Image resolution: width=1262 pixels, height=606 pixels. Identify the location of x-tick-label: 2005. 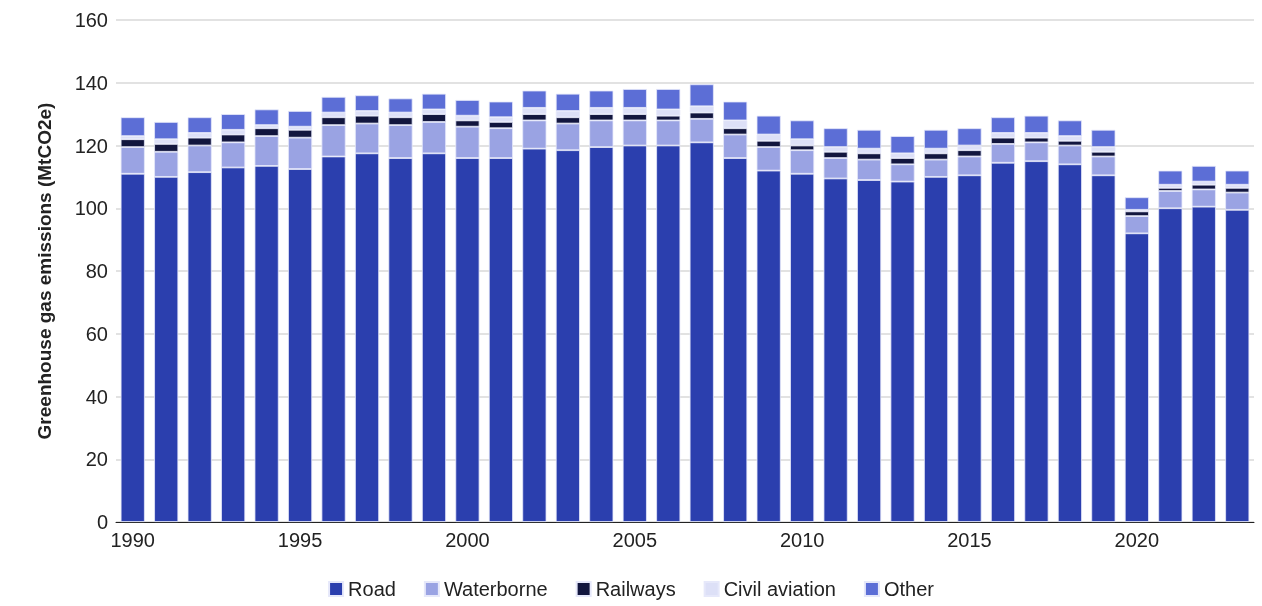
(635, 540).